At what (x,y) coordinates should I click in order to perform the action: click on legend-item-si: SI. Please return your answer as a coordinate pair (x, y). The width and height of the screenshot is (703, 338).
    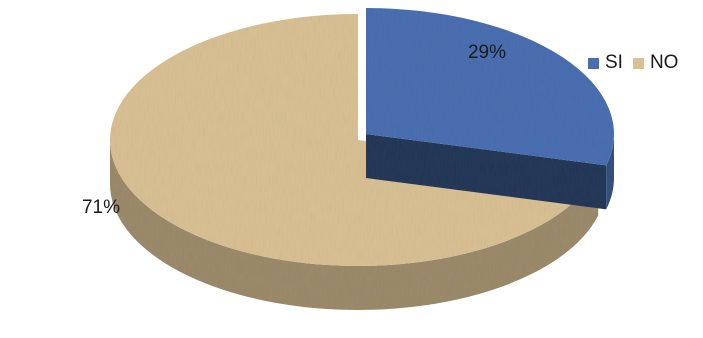
    Looking at the image, I should click on (605, 63).